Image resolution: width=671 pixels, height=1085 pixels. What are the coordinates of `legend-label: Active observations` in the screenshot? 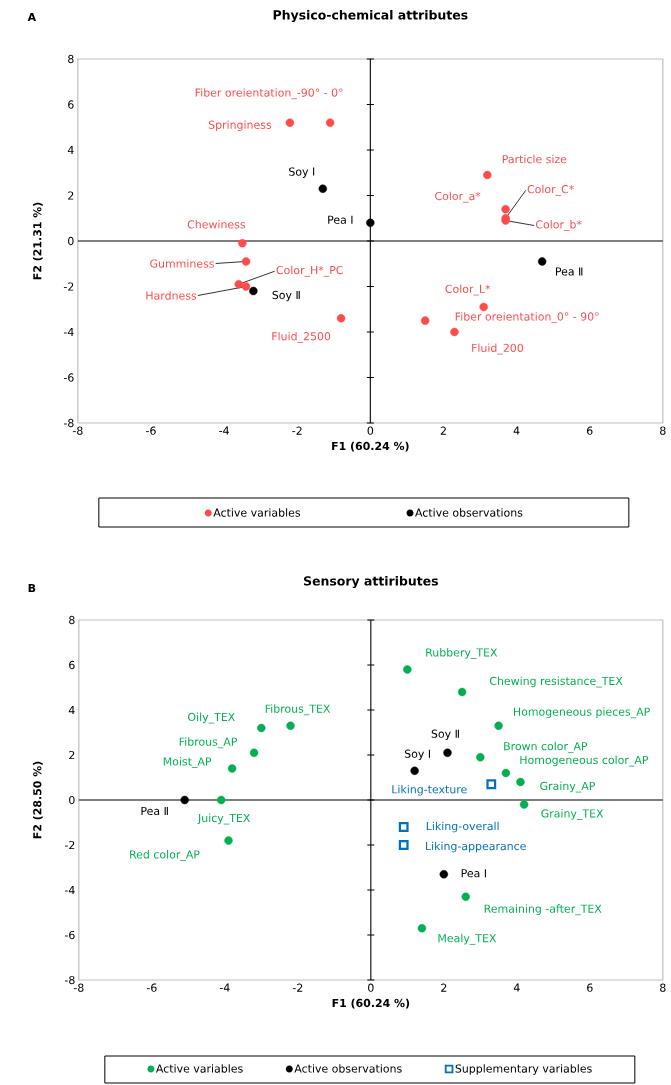 It's located at (348, 1068).